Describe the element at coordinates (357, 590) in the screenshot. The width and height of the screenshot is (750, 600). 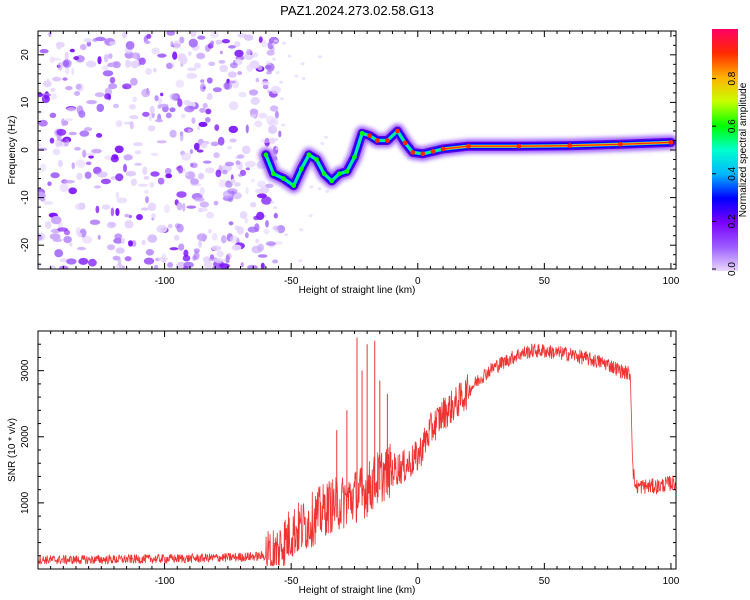
I see `snr-x-label: Height of straight line (km)` at that location.